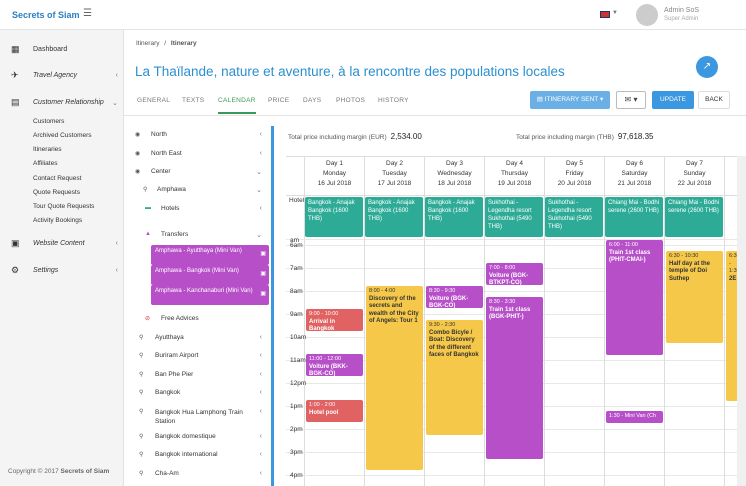 This screenshot has width=746, height=486. I want to click on sidebar-sub-archived-customers: Archived Customers, so click(62, 135).